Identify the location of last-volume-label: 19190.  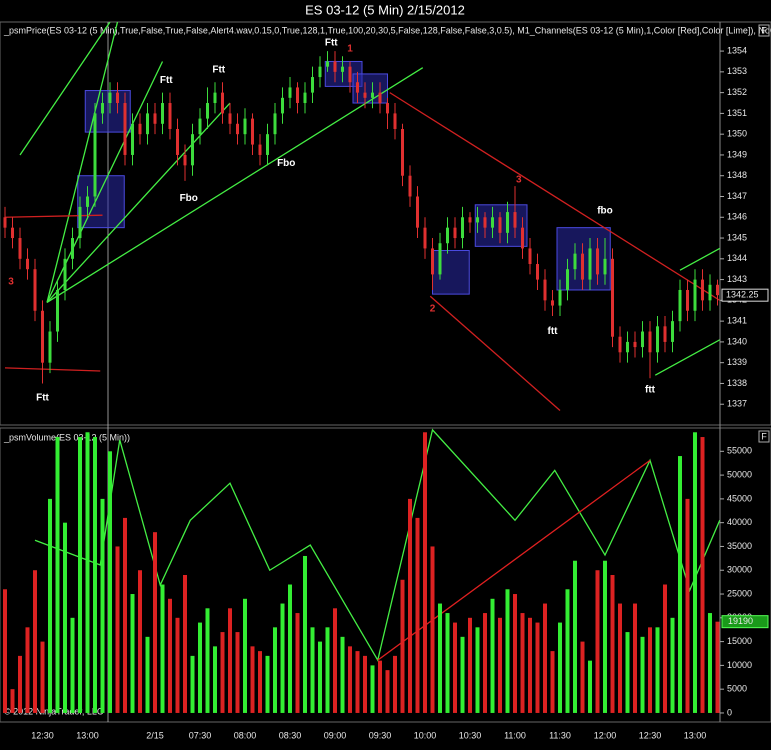
(740, 621).